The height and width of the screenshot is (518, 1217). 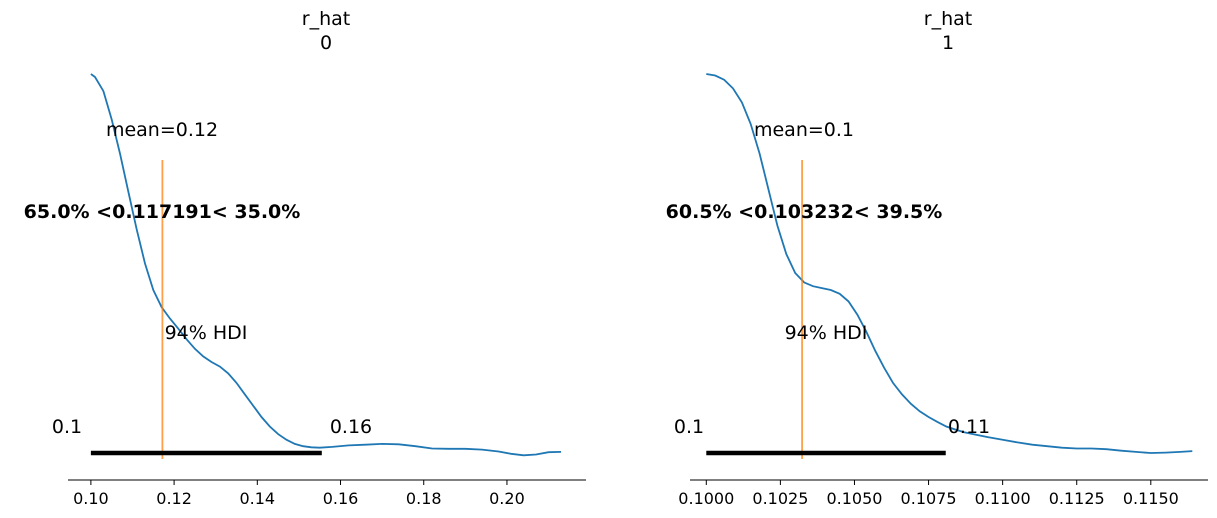 I want to click on x-tick-label: 0.1025, so click(x=780, y=498).